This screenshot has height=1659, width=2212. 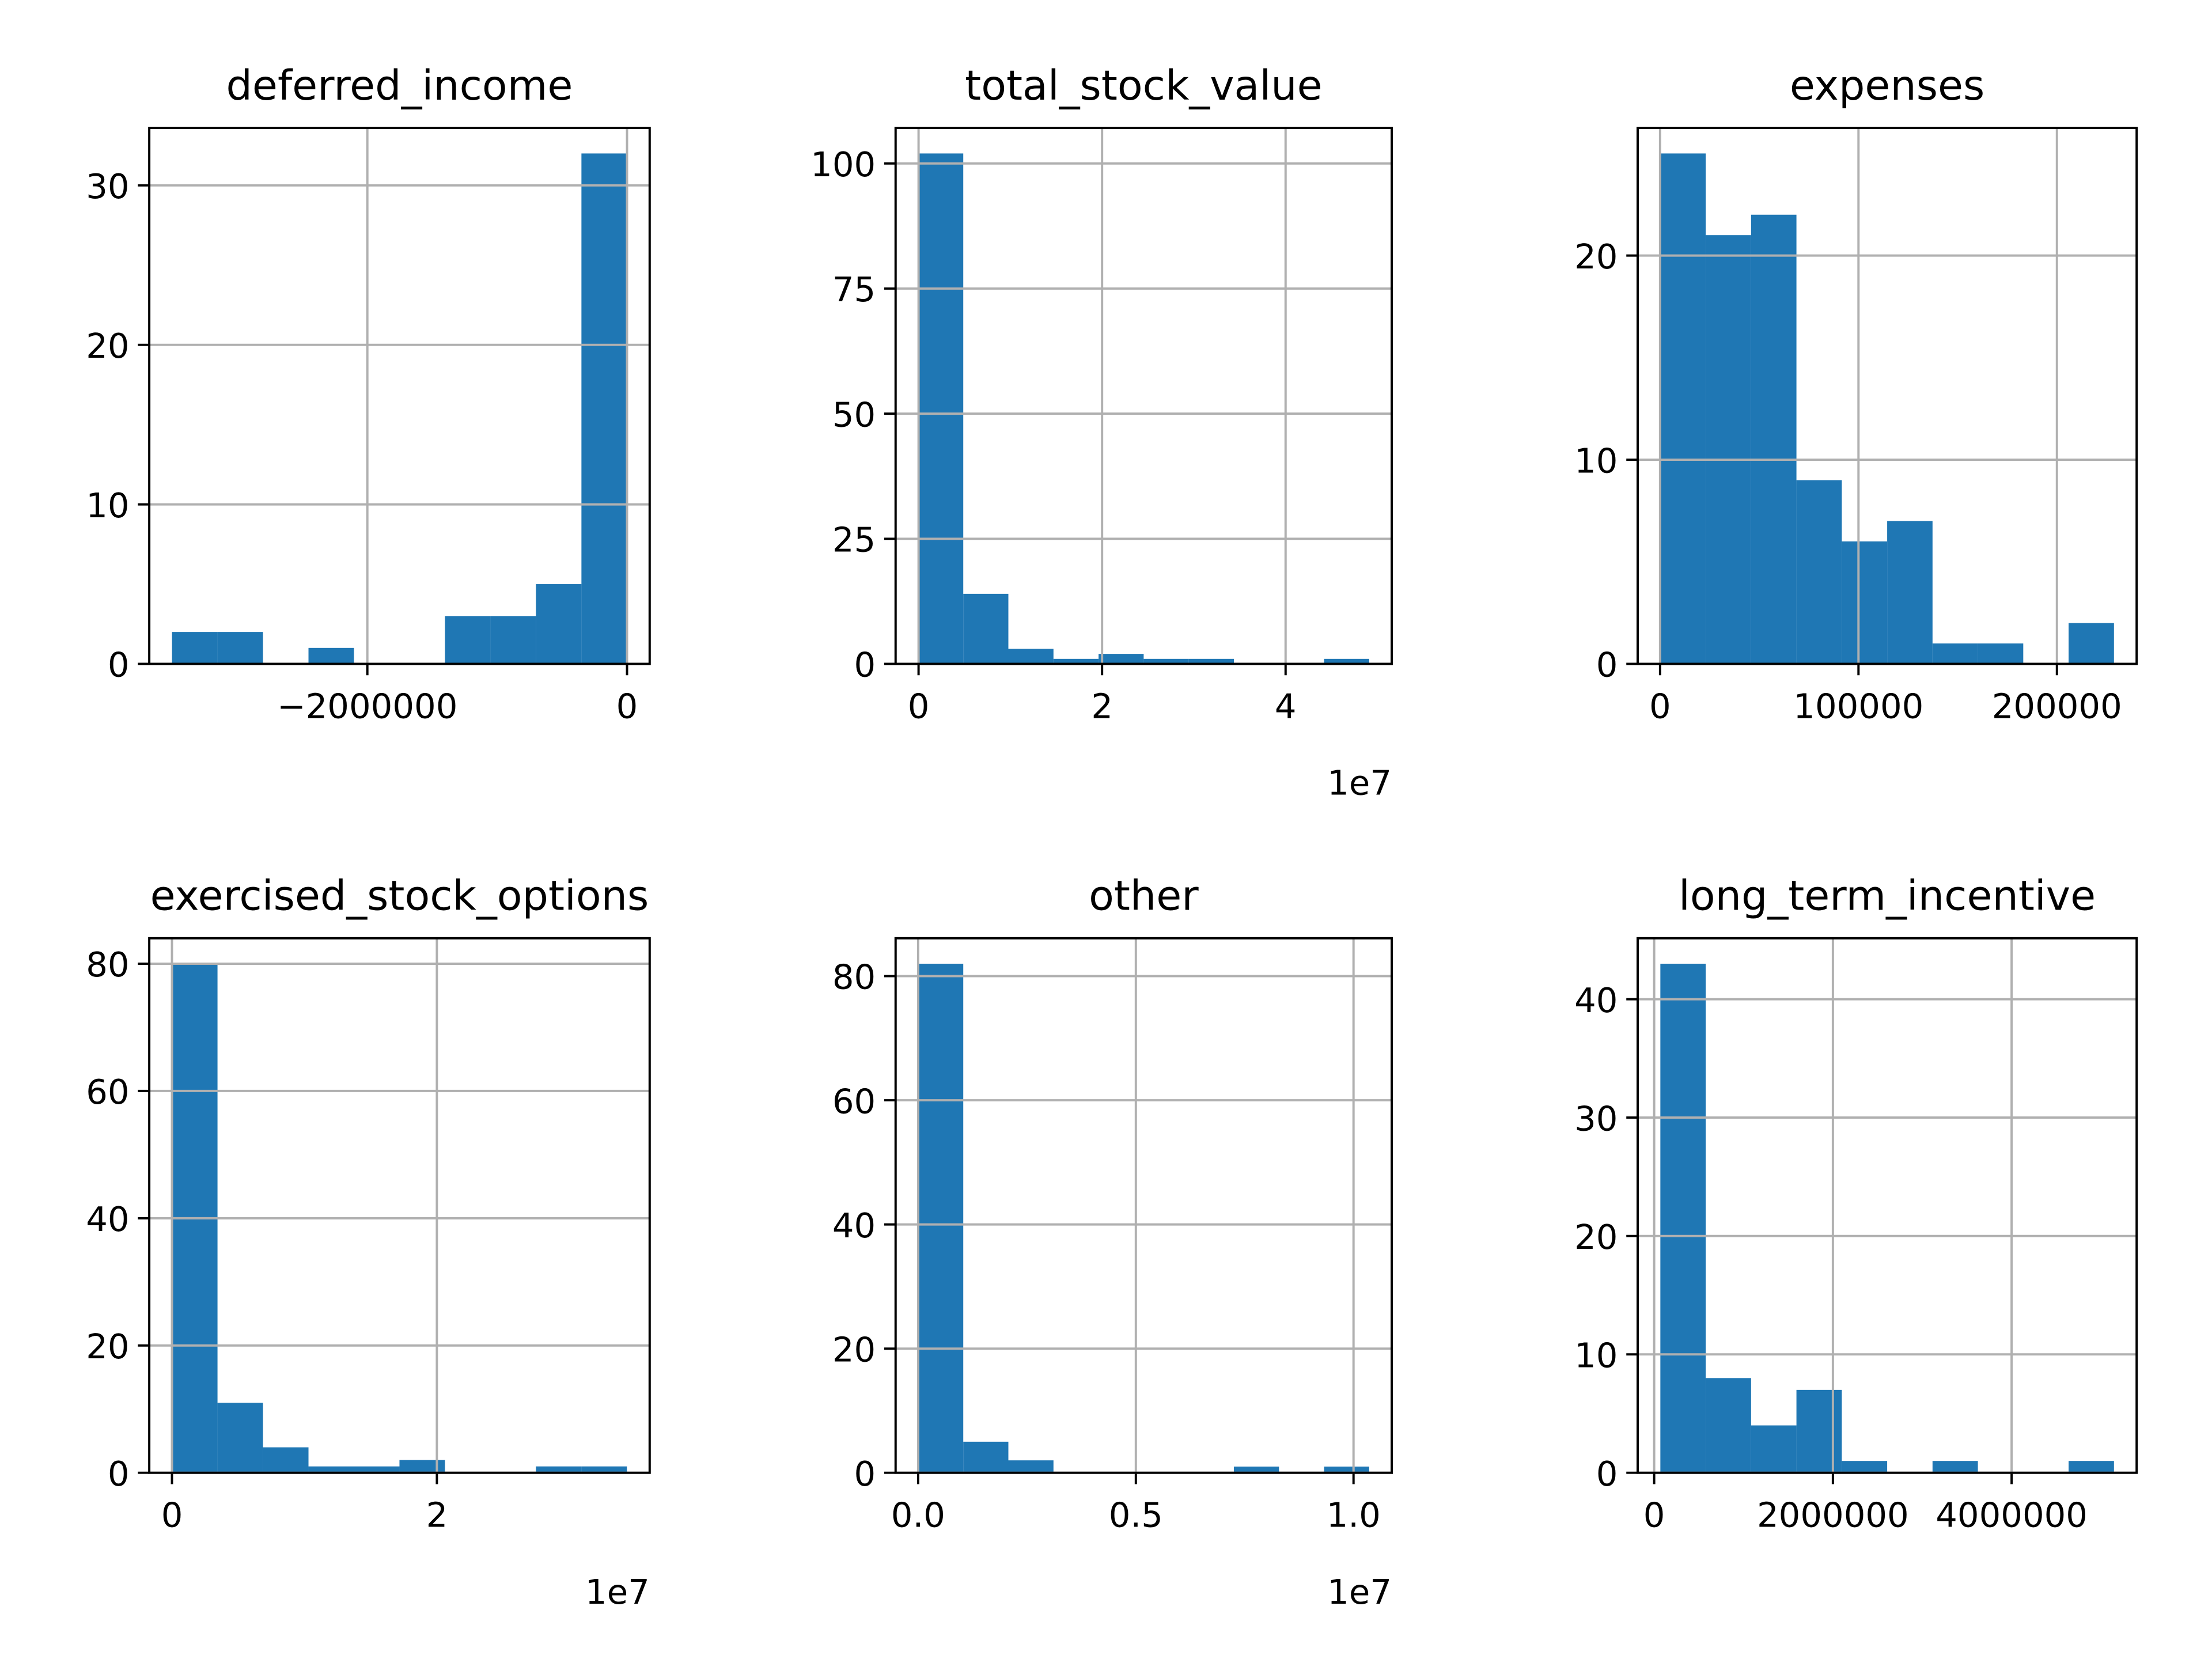 What do you see at coordinates (854, 414) in the screenshot?
I see `y-tick-label: 50` at bounding box center [854, 414].